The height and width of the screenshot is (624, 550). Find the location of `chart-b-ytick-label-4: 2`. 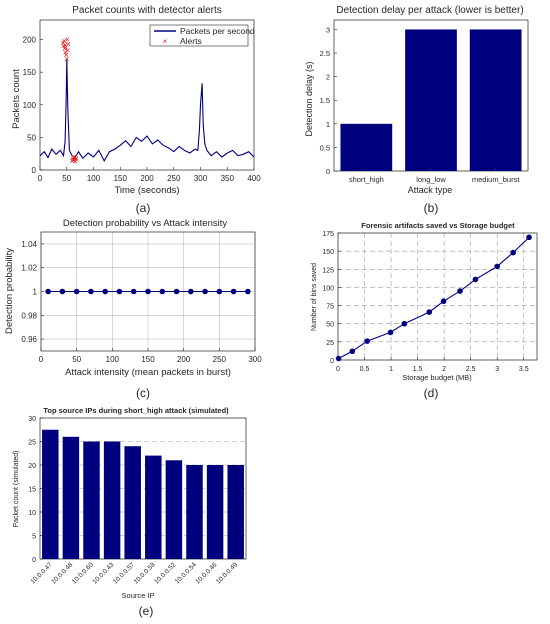

chart-b-ytick-label-4: 2 is located at coordinates (328, 77).